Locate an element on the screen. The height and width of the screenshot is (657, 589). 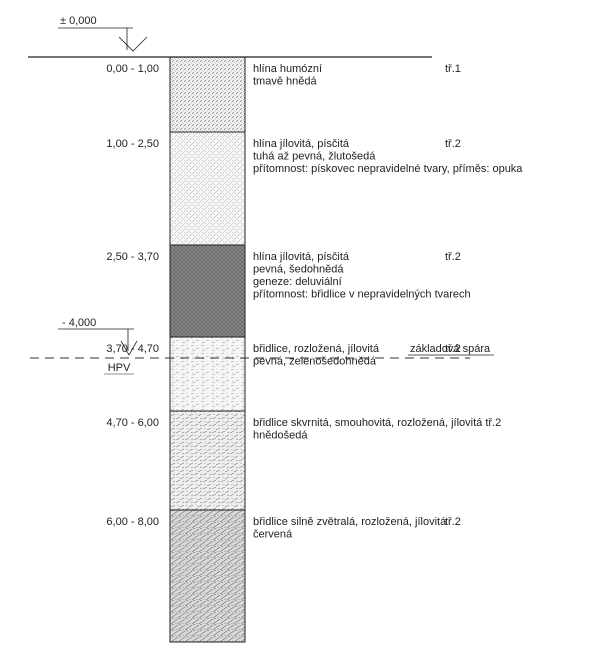
layer-description-line: pevná, zelenošedohnědá is located at coordinates (315, 362).